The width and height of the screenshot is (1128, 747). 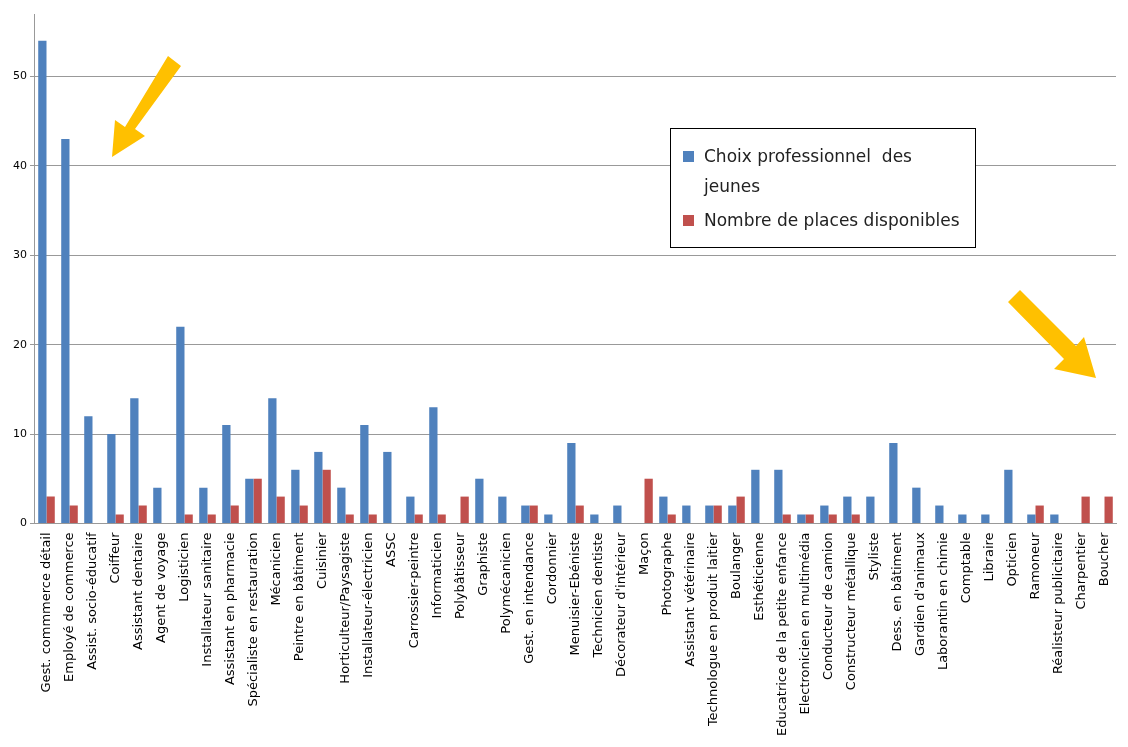 I want to click on x-tick-label: Polymécanicien, so click(x=505, y=583).